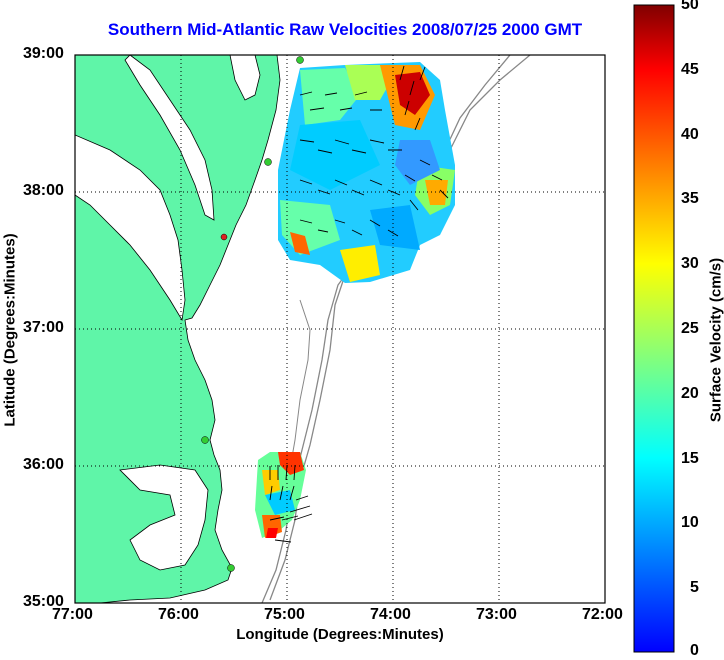 The width and height of the screenshot is (724, 660). What do you see at coordinates (690, 135) in the screenshot?
I see `colorbar-tick-label: 40` at bounding box center [690, 135].